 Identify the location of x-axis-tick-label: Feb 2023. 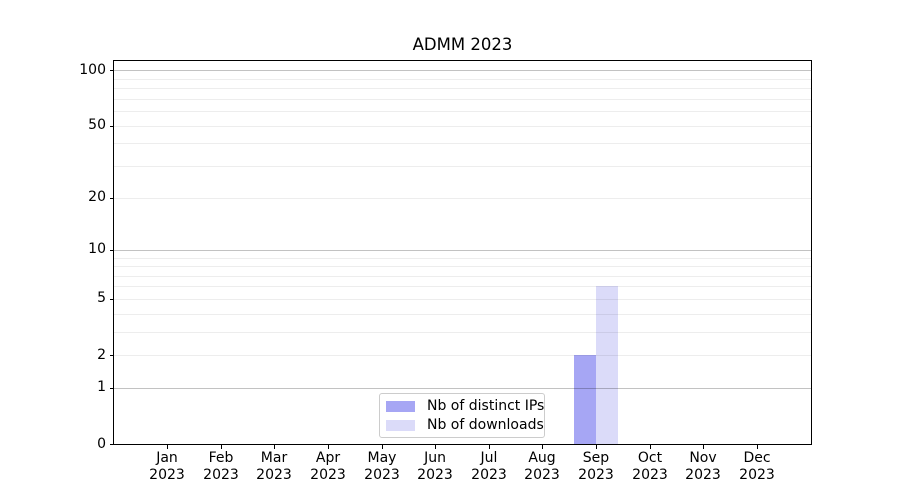
(221, 467).